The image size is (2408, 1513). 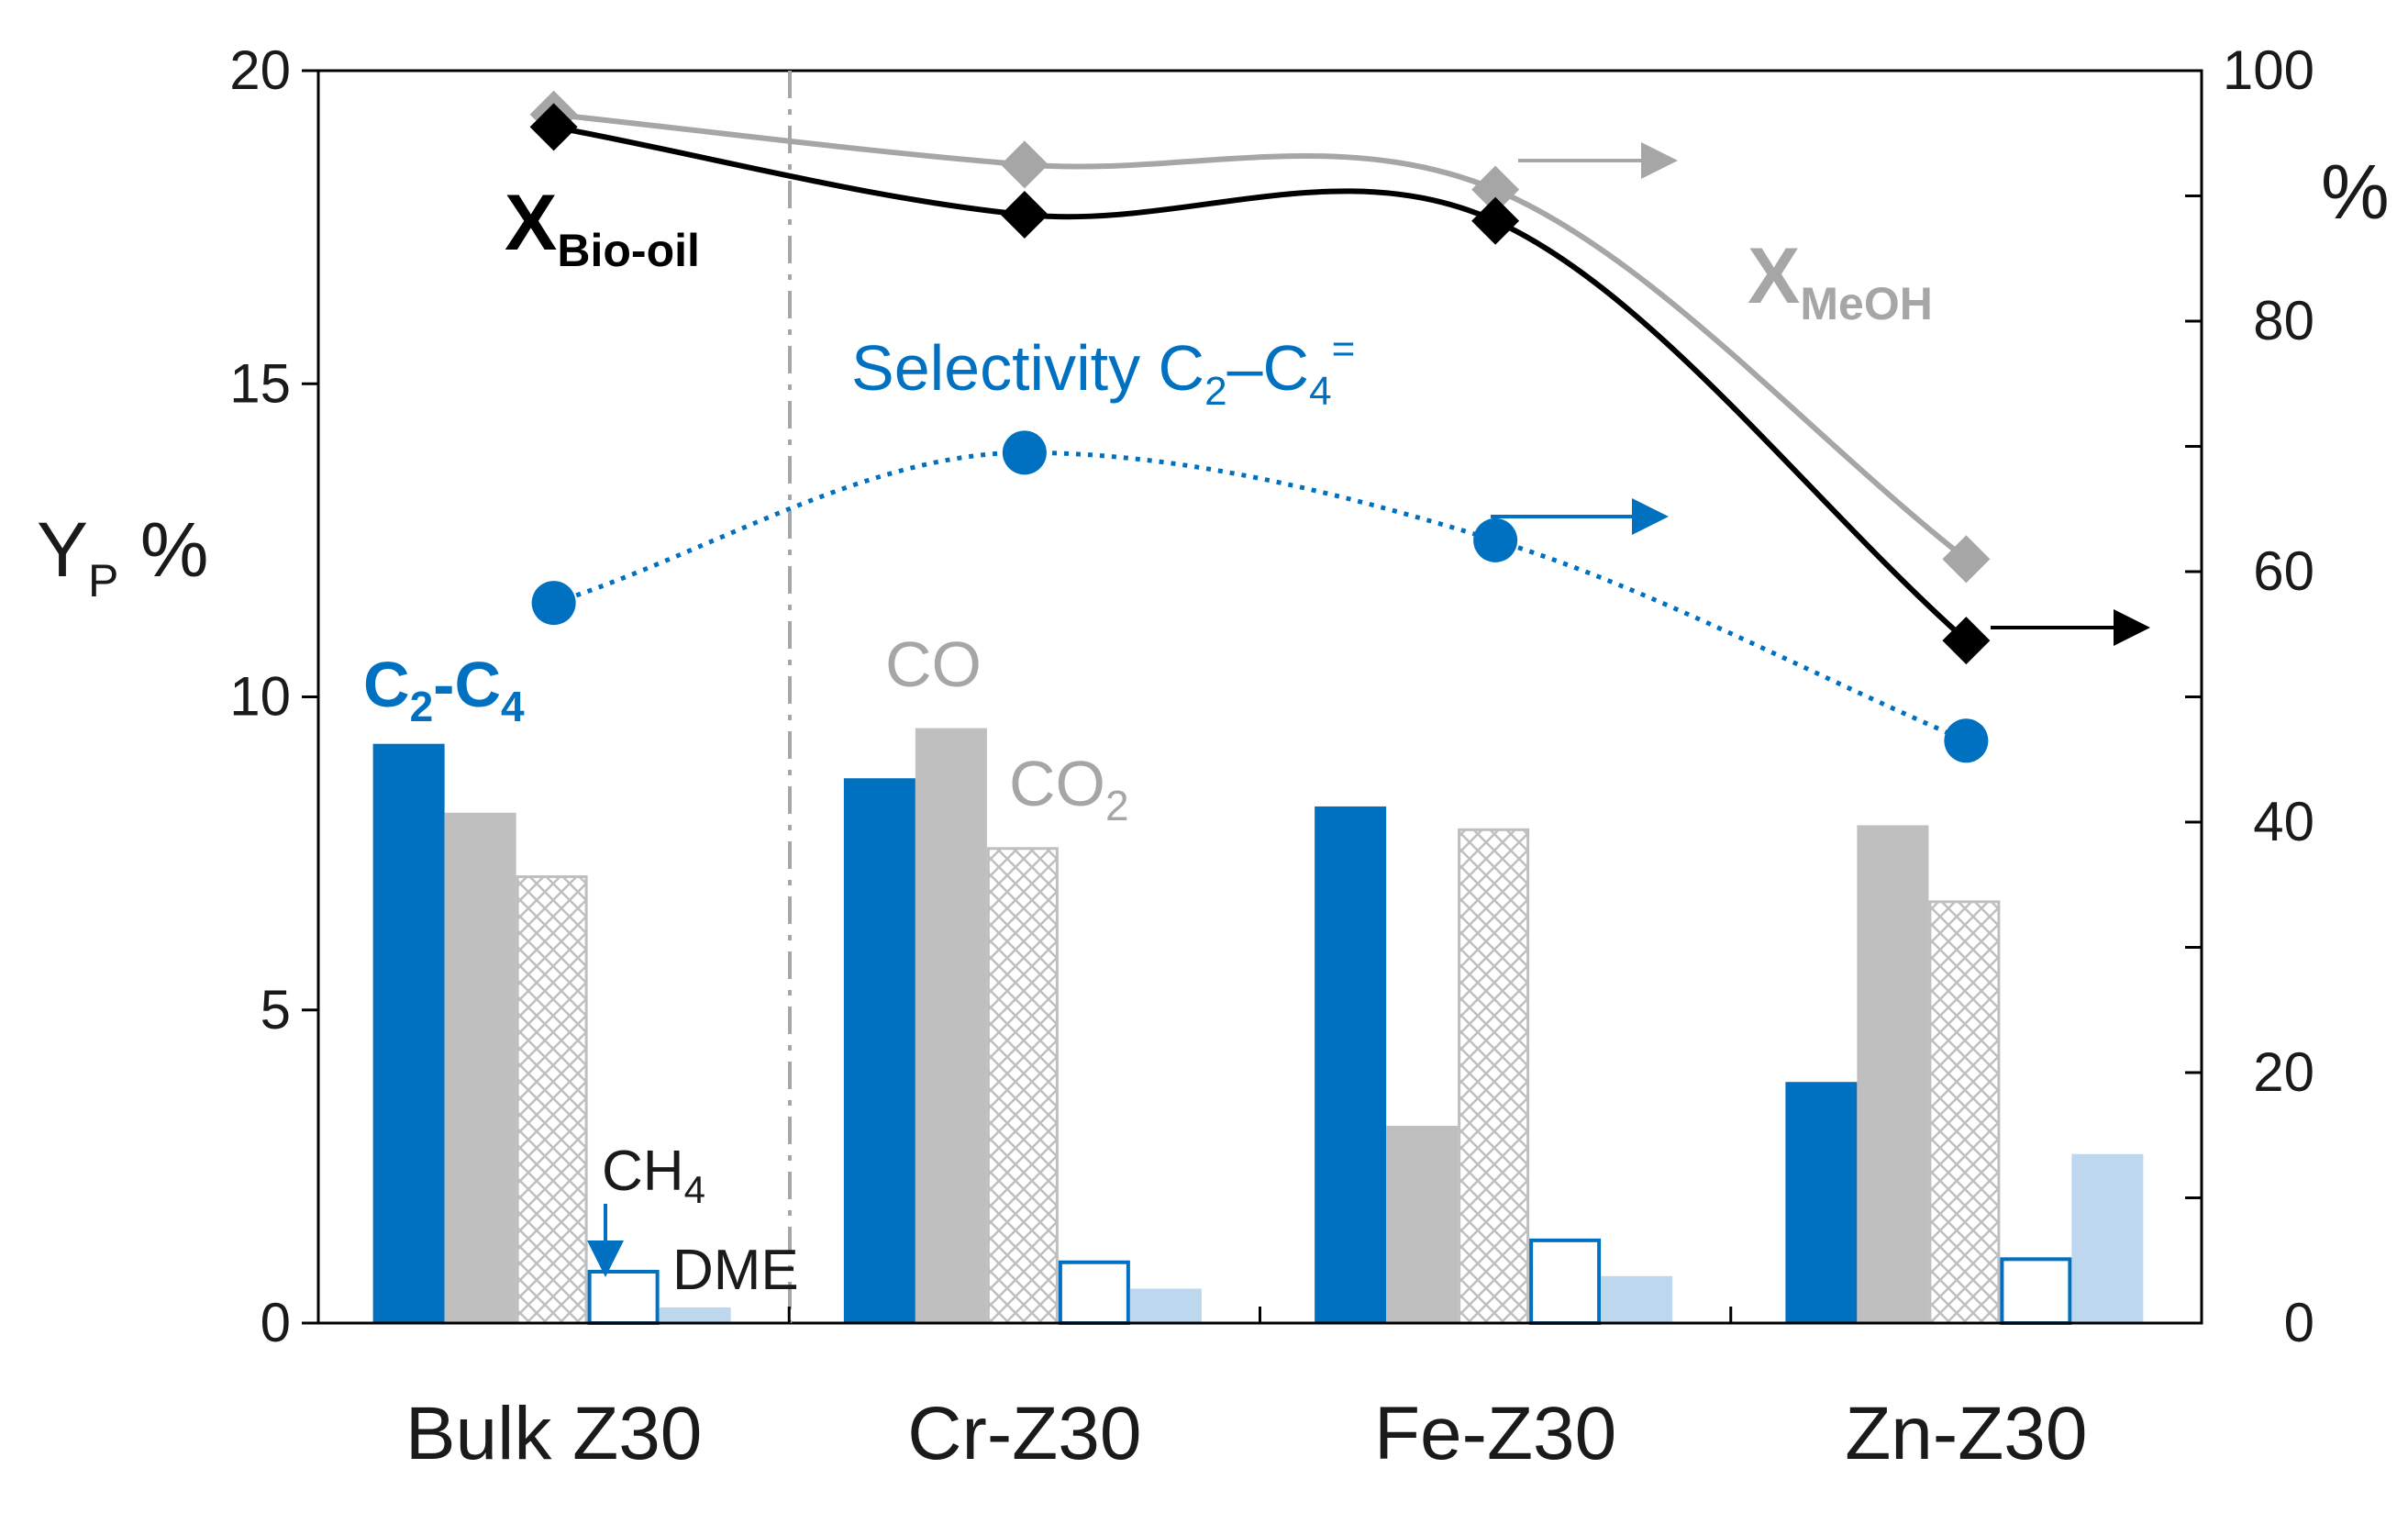 I want to click on left-axis-label: YP %, so click(x=122, y=556).